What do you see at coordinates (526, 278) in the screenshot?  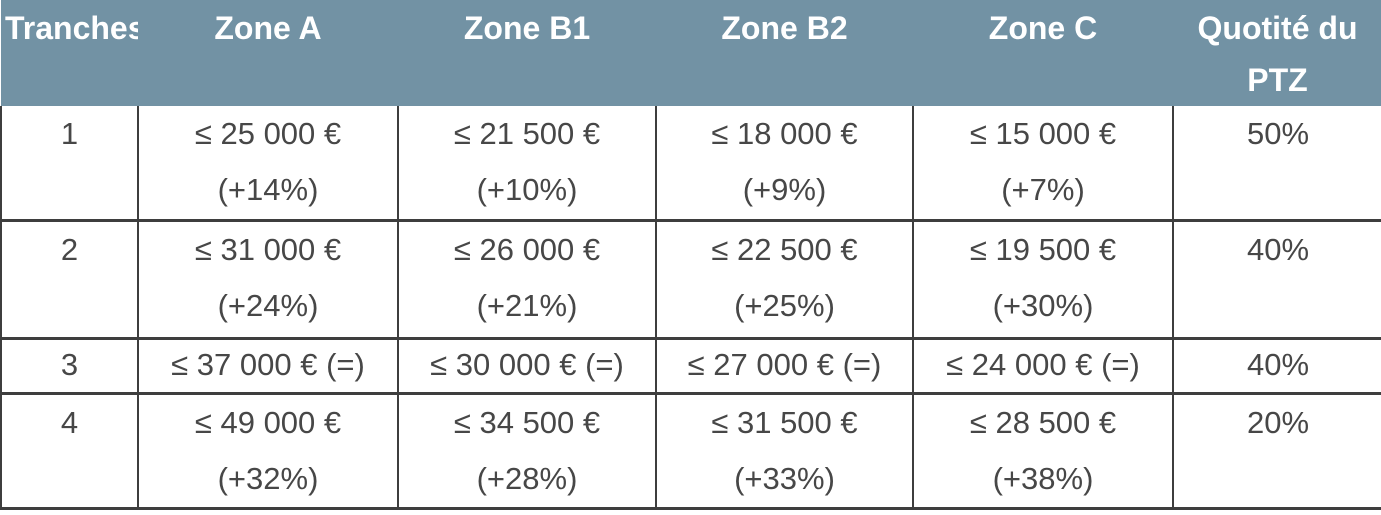 I see `zone-b1-cell: ≤ 26 000 € (+21%)` at bounding box center [526, 278].